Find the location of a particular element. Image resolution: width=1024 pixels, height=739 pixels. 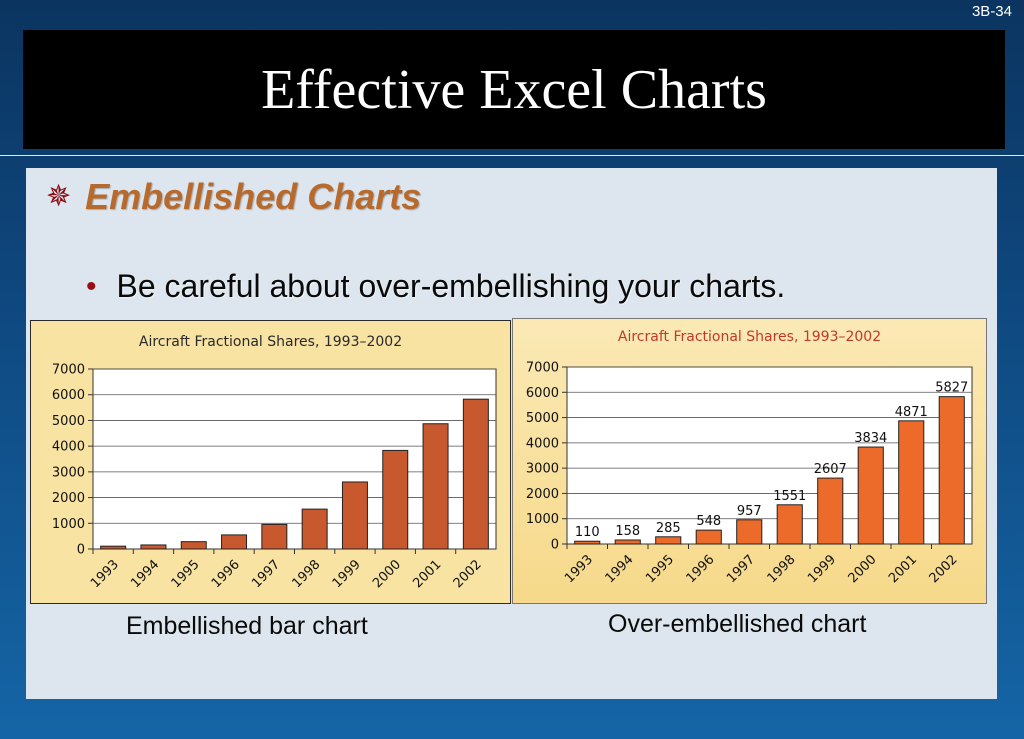

data-label: 1551 is located at coordinates (789, 496).